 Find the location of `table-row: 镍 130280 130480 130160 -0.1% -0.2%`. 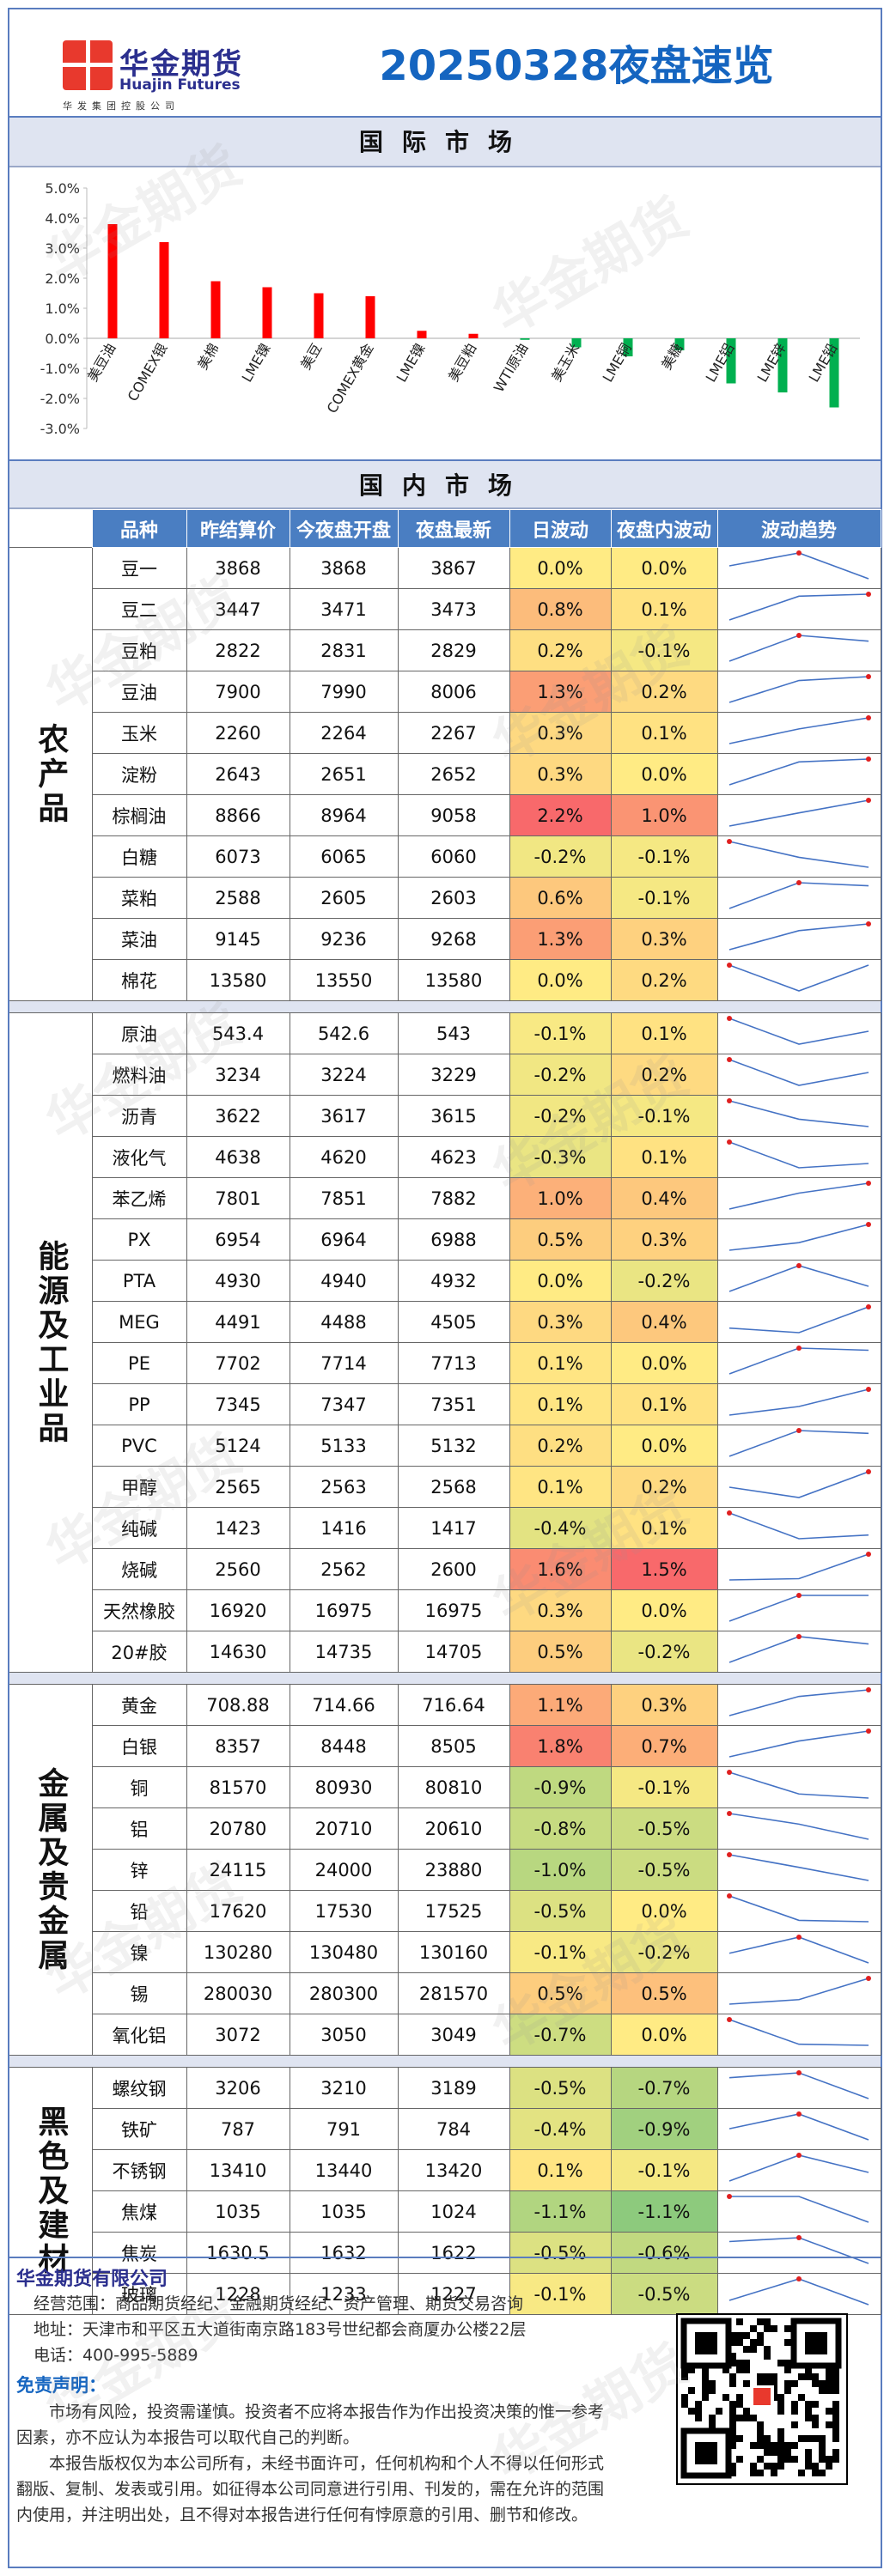

table-row: 镍 130280 130480 130160 -0.1% -0.2% is located at coordinates (445, 1952).